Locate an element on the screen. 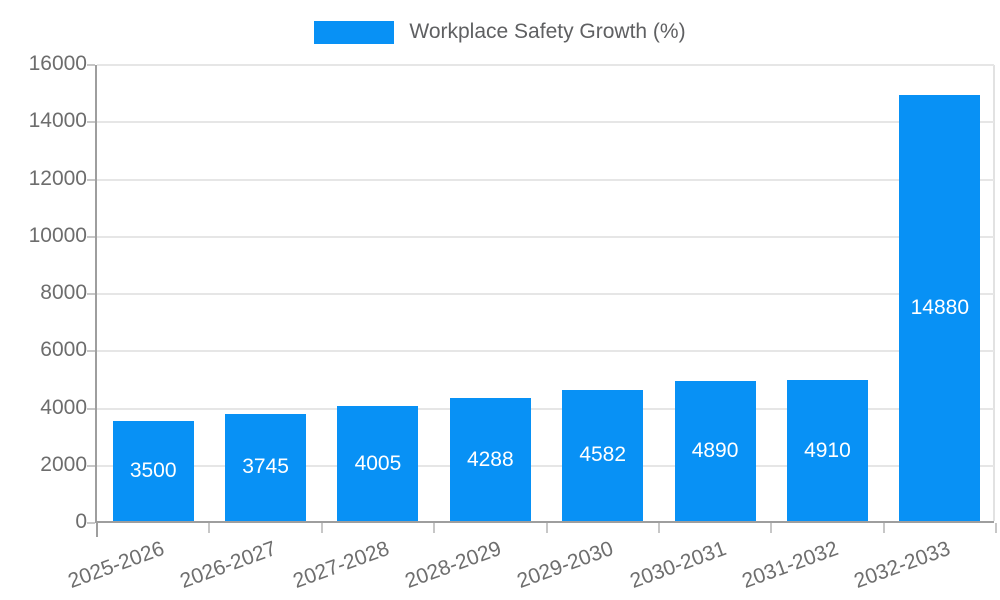  y-axis-label: 10000 is located at coordinates (57, 235).